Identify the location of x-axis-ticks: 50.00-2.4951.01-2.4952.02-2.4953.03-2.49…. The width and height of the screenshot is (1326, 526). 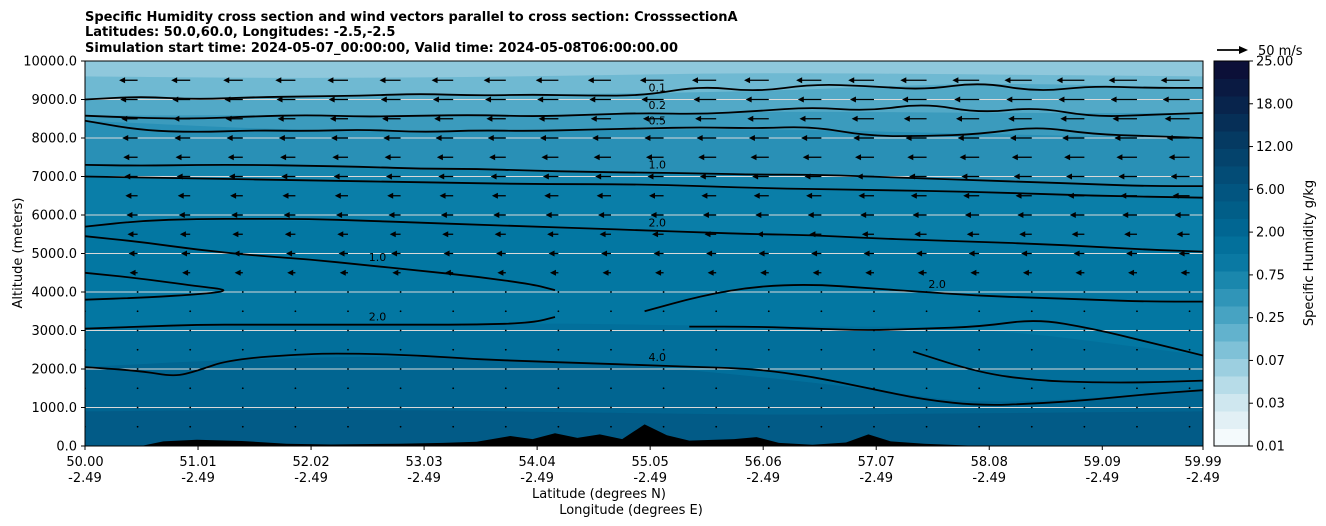
(644, 466).